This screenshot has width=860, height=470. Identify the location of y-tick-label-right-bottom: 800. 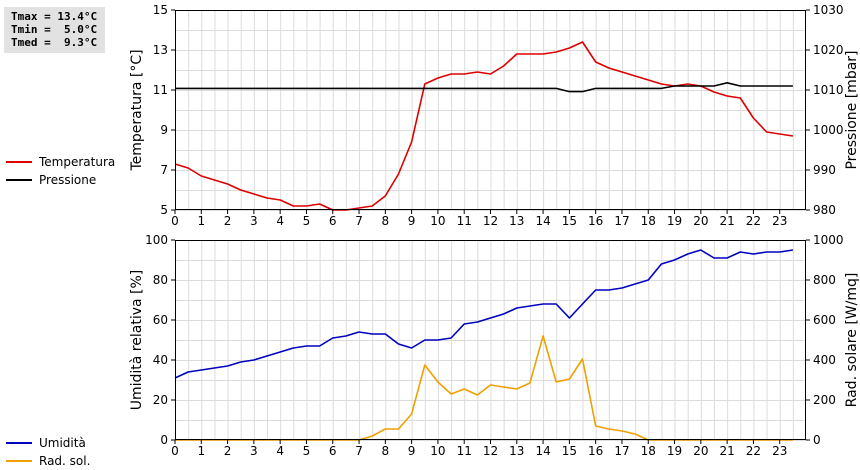
(824, 280).